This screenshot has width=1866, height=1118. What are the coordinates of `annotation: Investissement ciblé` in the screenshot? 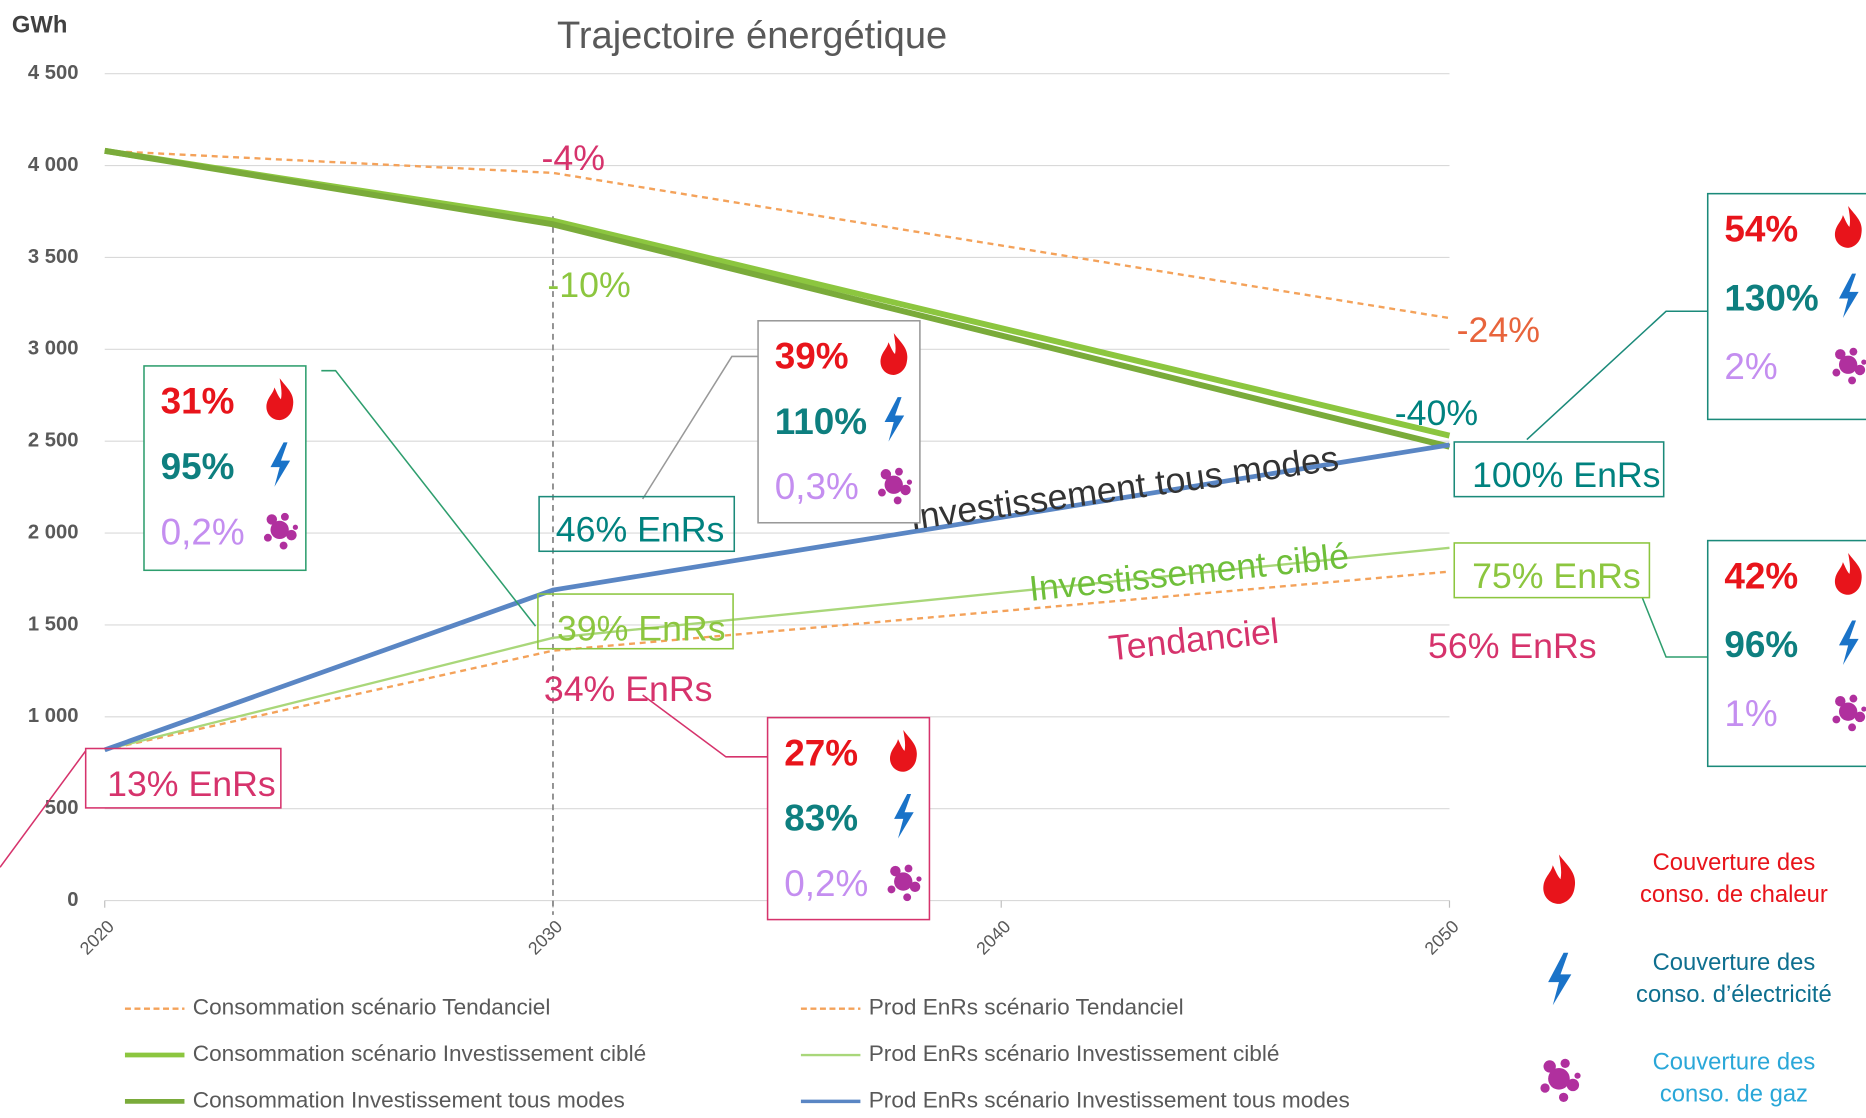 It's located at (1189, 572).